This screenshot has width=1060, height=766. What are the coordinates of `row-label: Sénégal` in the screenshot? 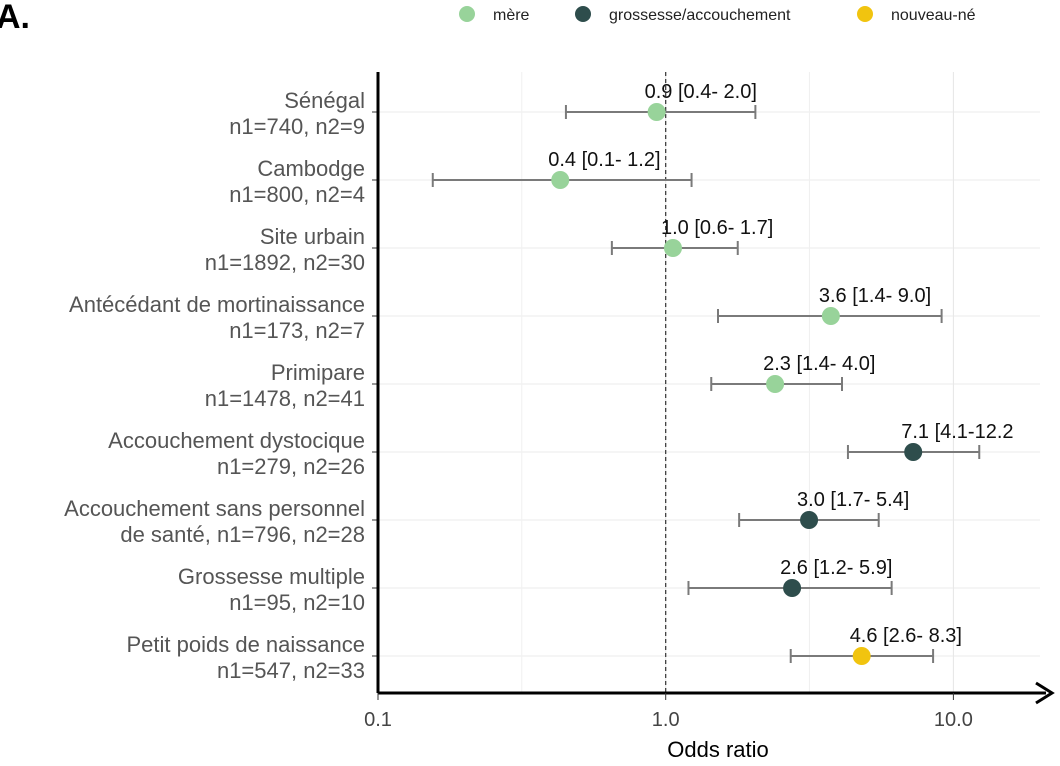 It's located at (324, 100).